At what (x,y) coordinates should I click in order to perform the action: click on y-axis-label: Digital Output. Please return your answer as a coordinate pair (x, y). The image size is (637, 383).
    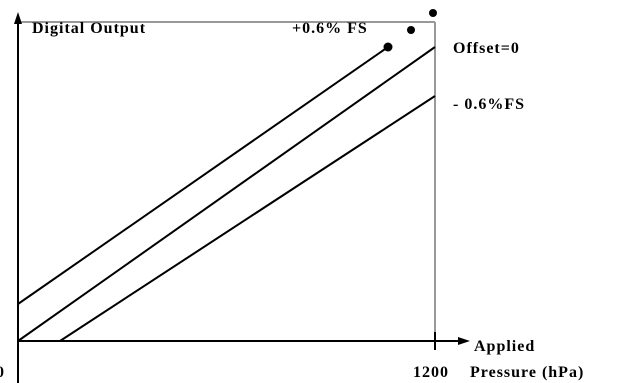
    Looking at the image, I should click on (89, 28).